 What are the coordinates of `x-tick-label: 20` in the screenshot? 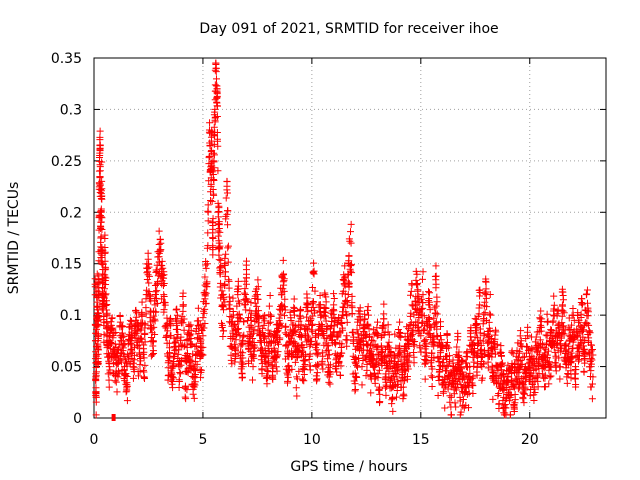 It's located at (530, 440).